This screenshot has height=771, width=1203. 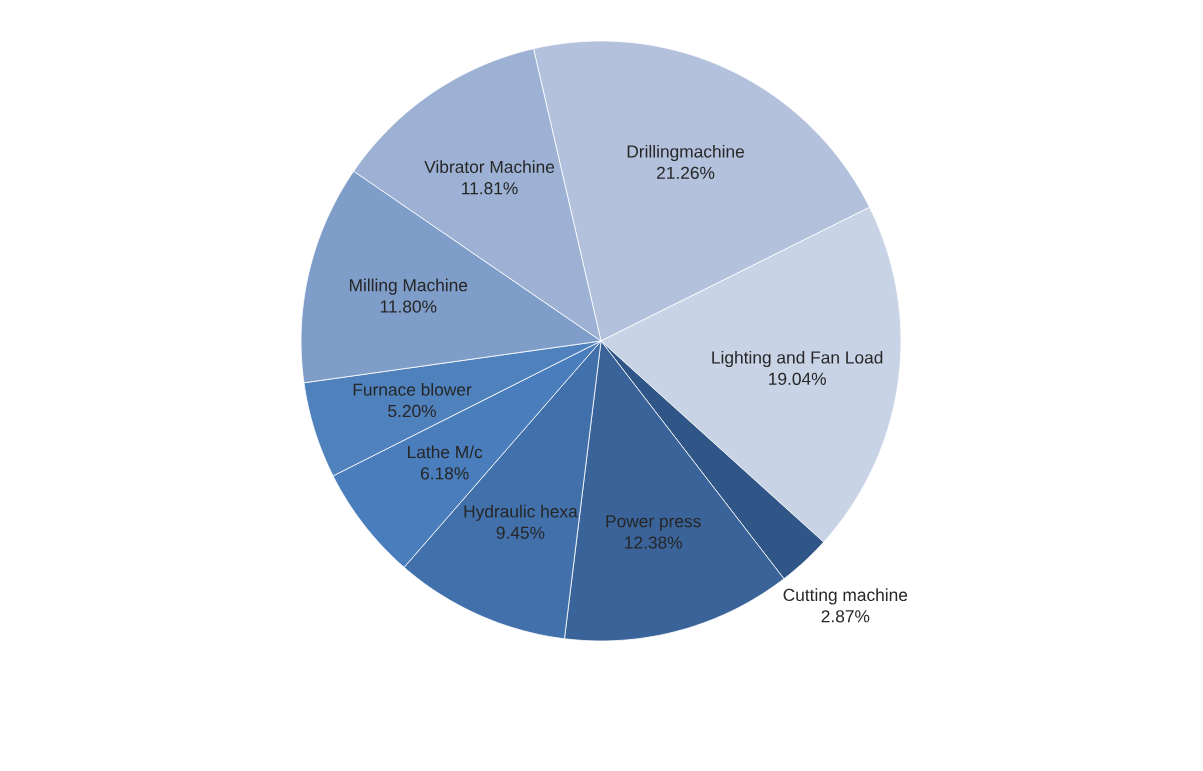 I want to click on data-label: 2.87%, so click(x=845, y=616).